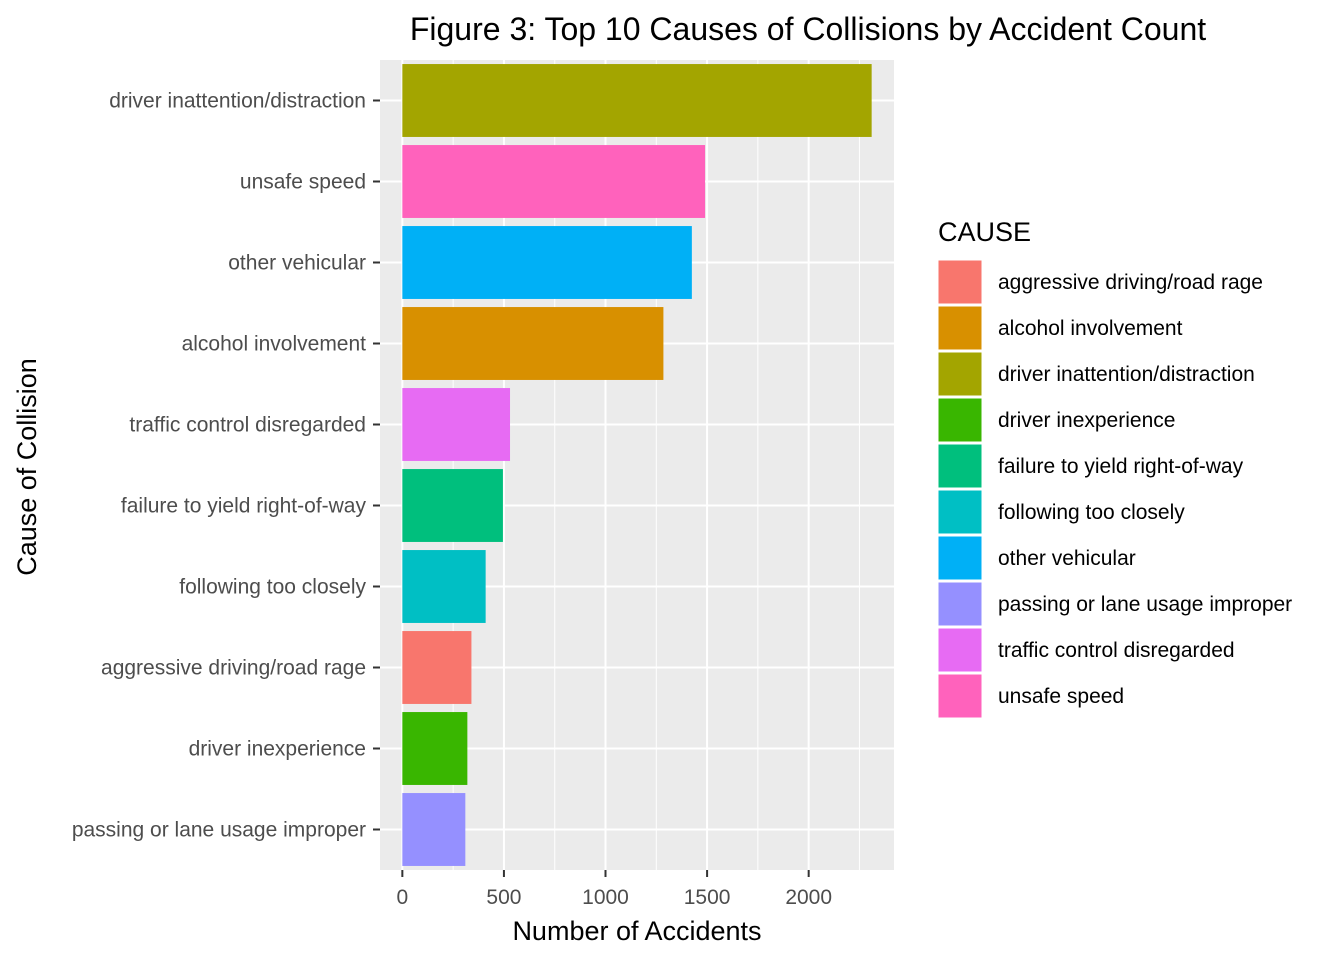 This screenshot has height=960, width=1344. I want to click on legend-label: other vehicular, so click(1067, 558).